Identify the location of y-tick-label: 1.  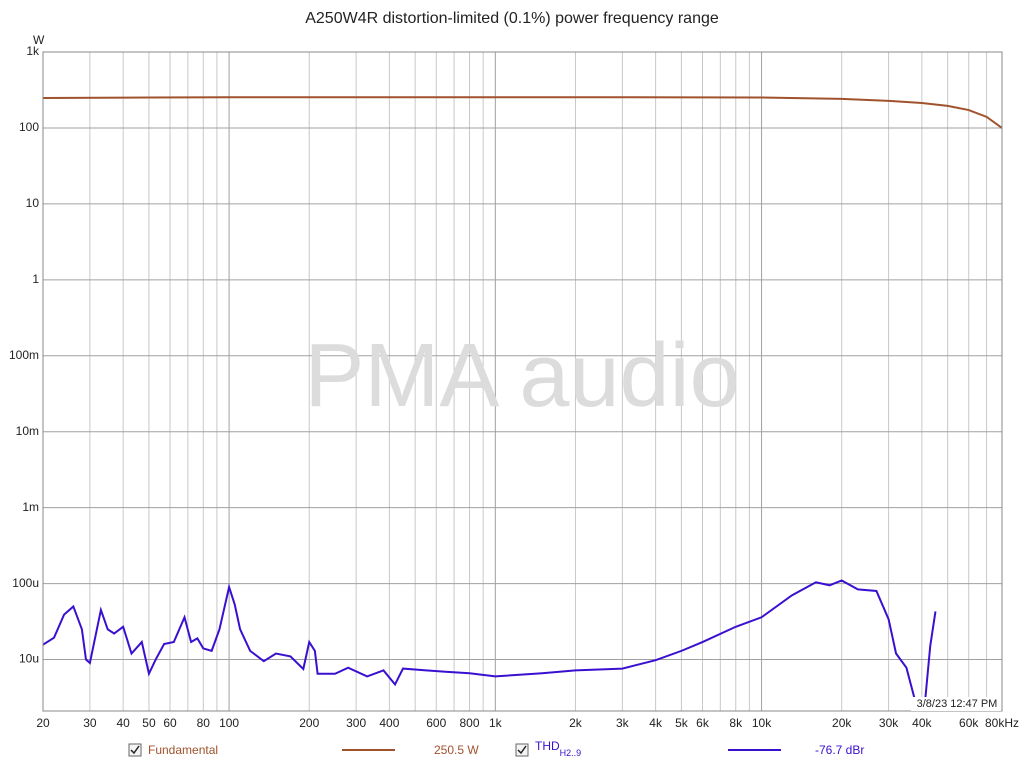
(35, 279).